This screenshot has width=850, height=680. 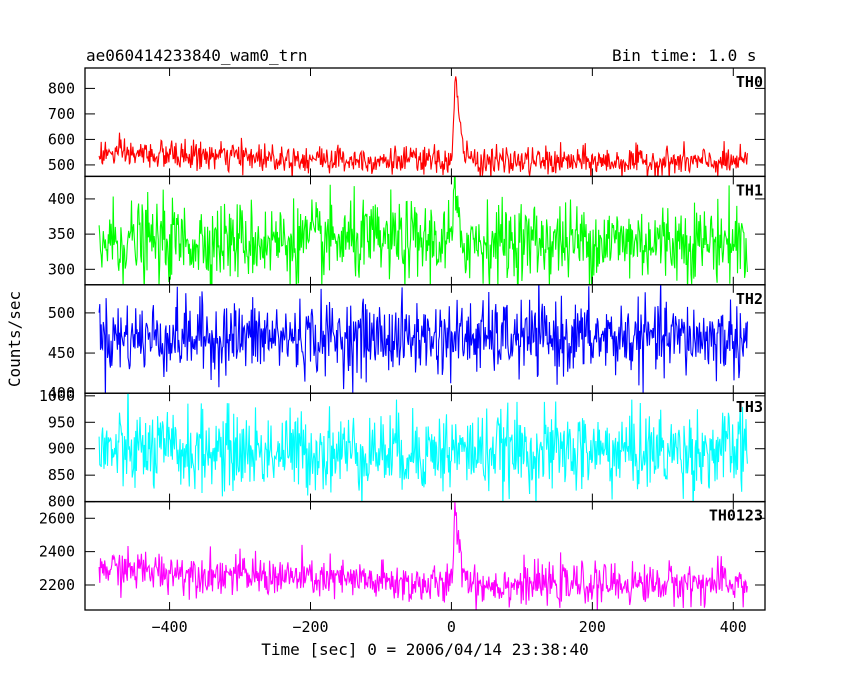 I want to click on y-tick-label: 2600, so click(x=57, y=518).